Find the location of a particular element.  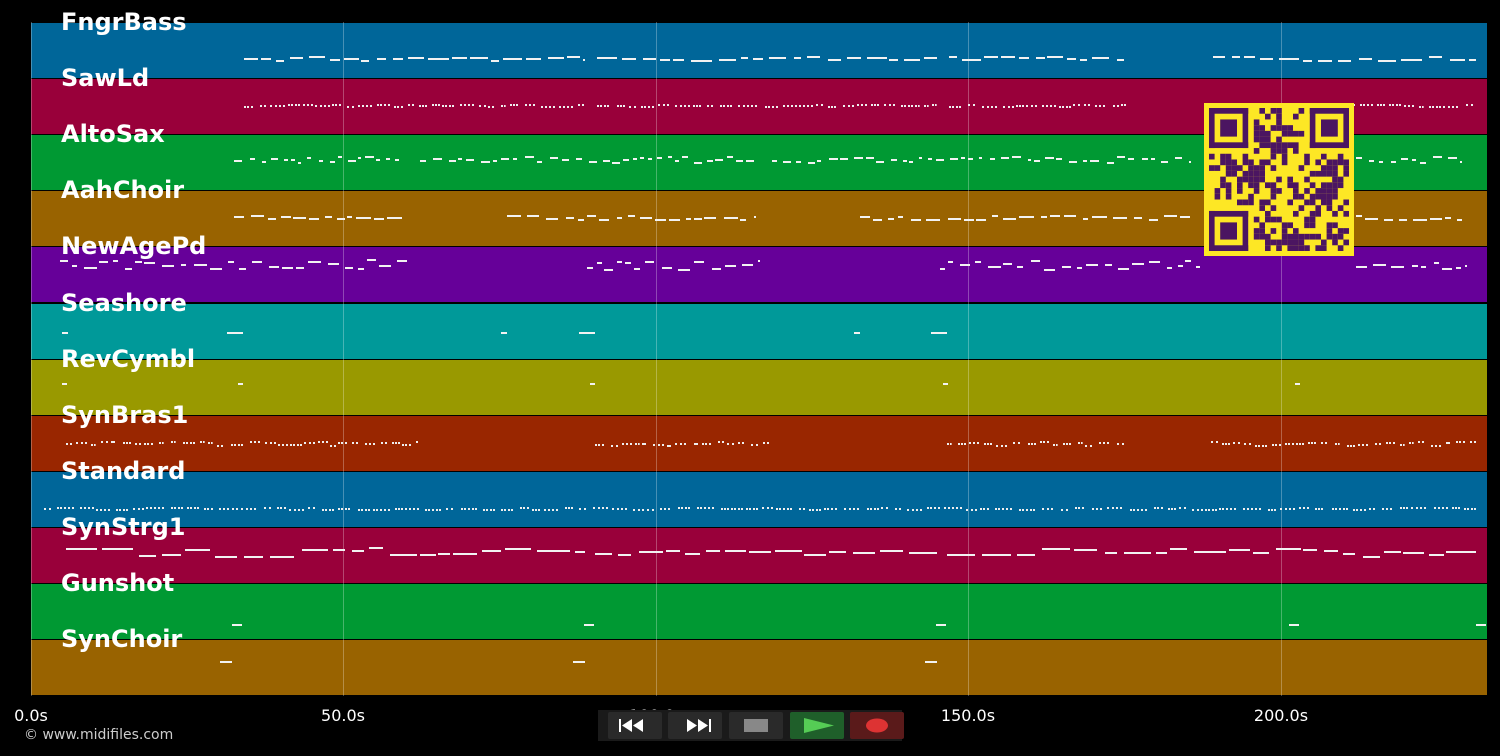

stop-button is located at coordinates (756, 725).